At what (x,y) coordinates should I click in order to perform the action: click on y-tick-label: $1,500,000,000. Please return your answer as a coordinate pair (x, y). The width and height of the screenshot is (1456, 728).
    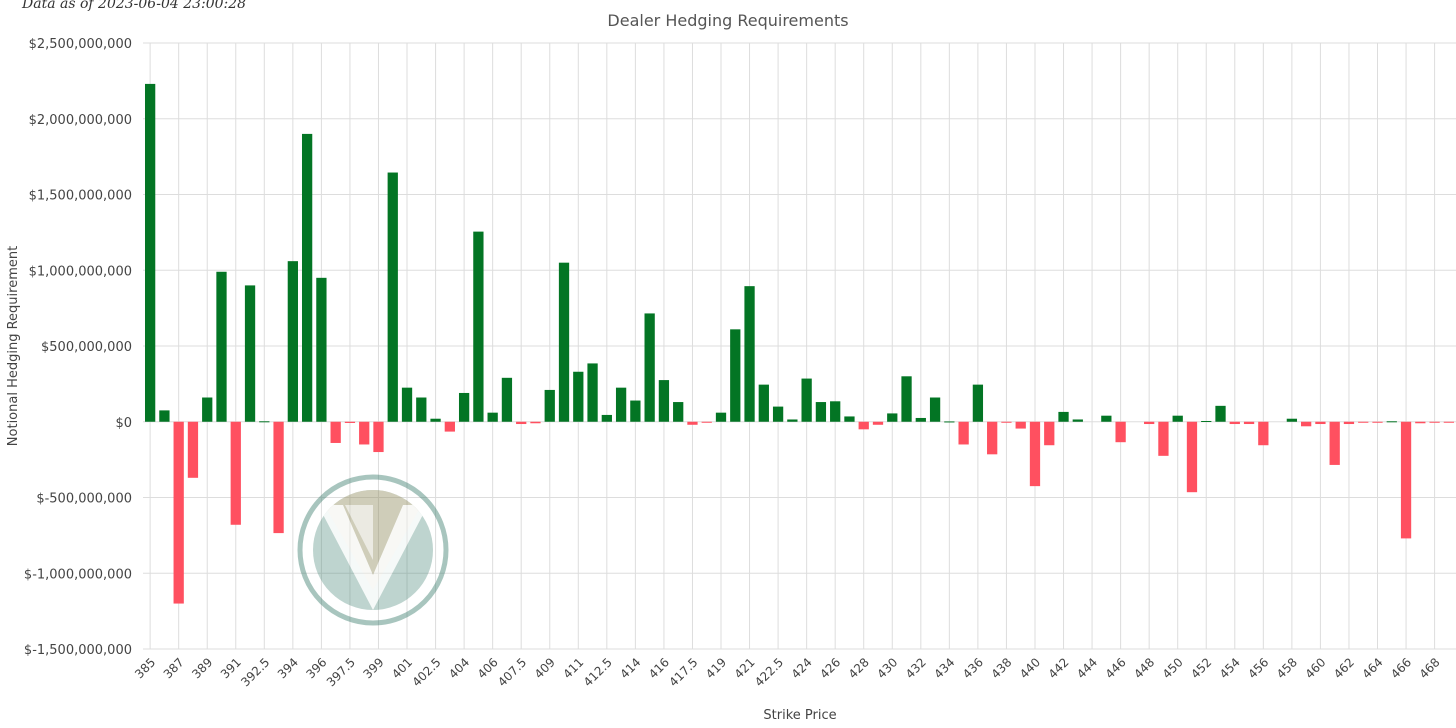
    Looking at the image, I should click on (80, 196).